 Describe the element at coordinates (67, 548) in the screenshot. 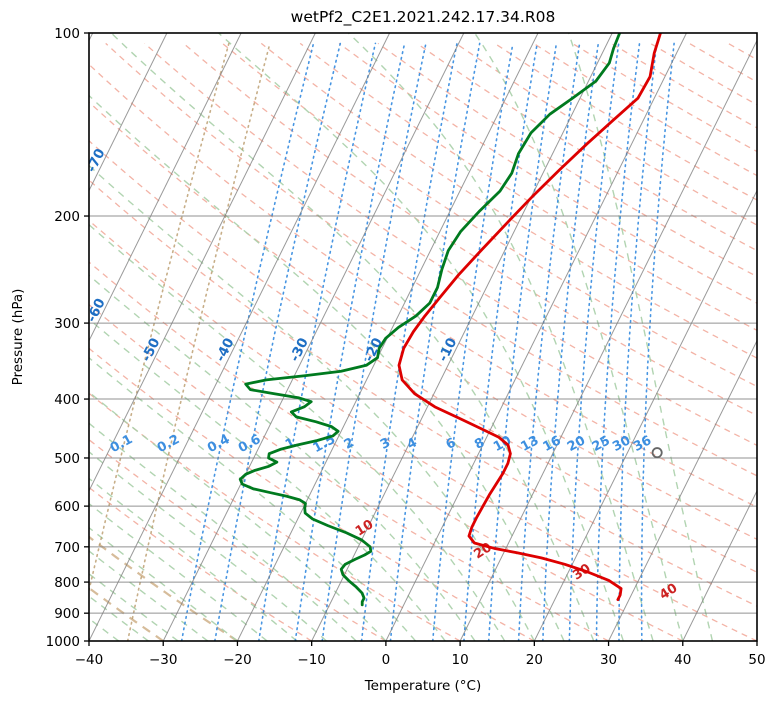

I see `y-tick-label: 700` at that location.